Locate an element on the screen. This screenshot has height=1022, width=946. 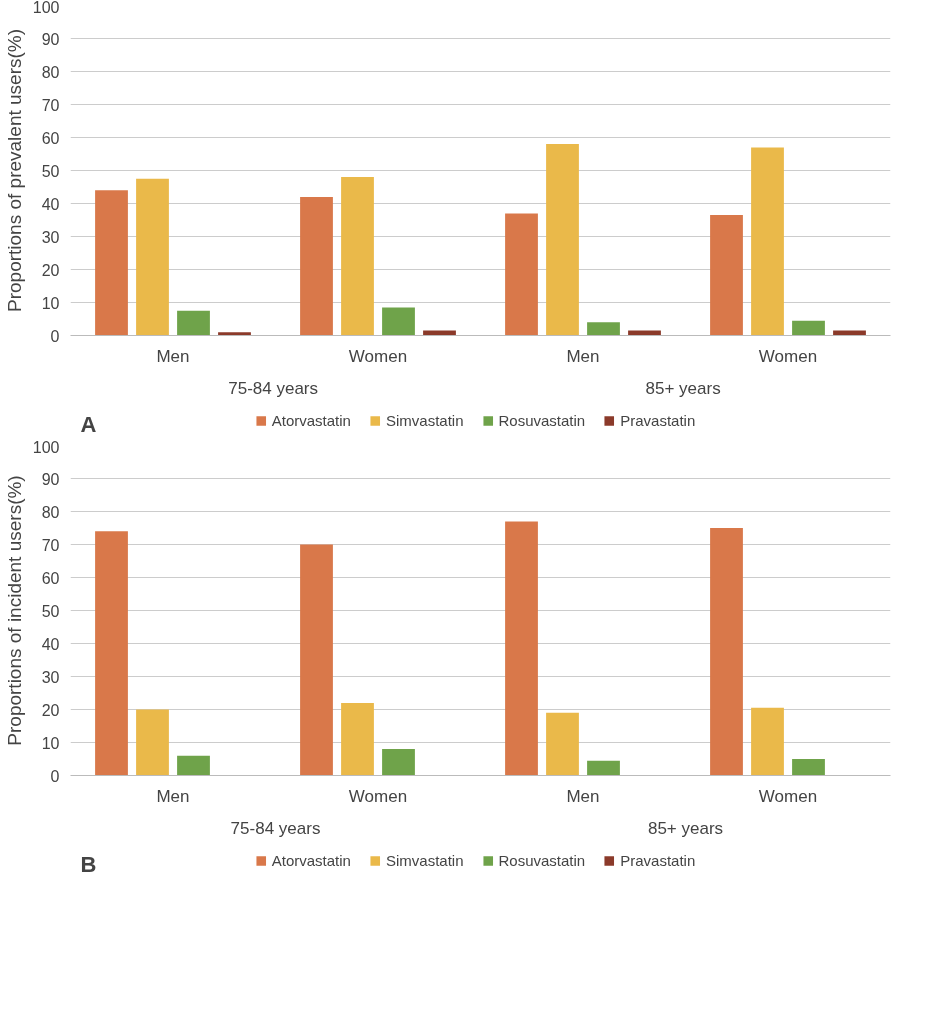
text: B is located at coordinates (88, 864).